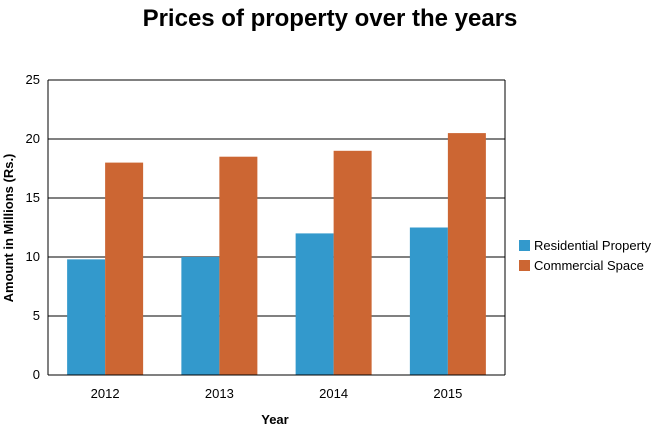  I want to click on bar-residential-property-2013, so click(200, 316).